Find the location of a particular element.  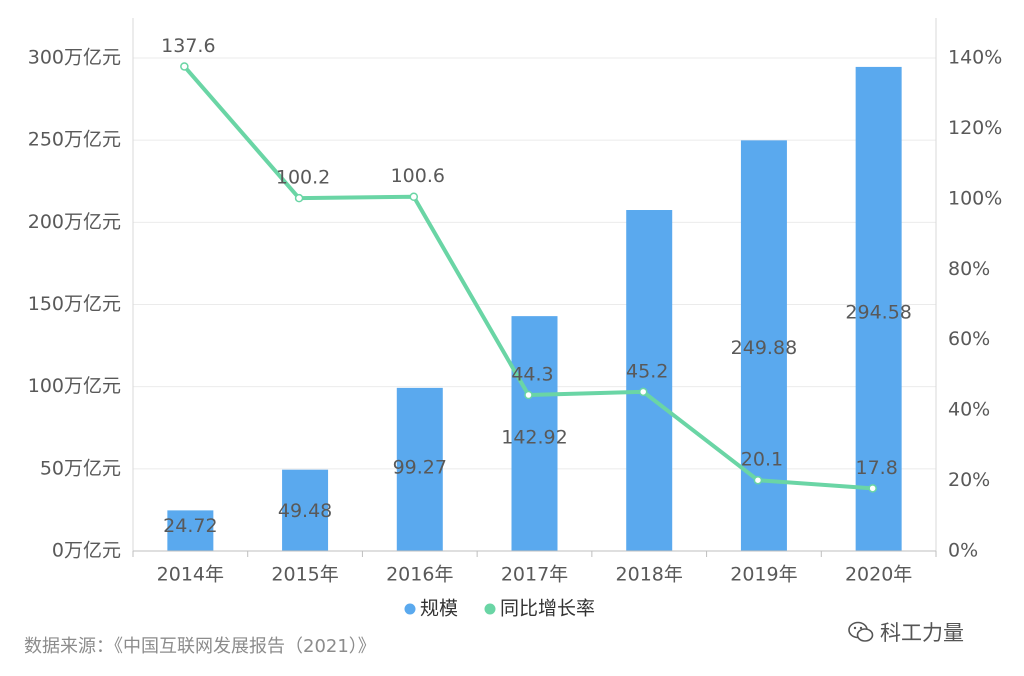

line-data-label: 100.2 is located at coordinates (303, 178).